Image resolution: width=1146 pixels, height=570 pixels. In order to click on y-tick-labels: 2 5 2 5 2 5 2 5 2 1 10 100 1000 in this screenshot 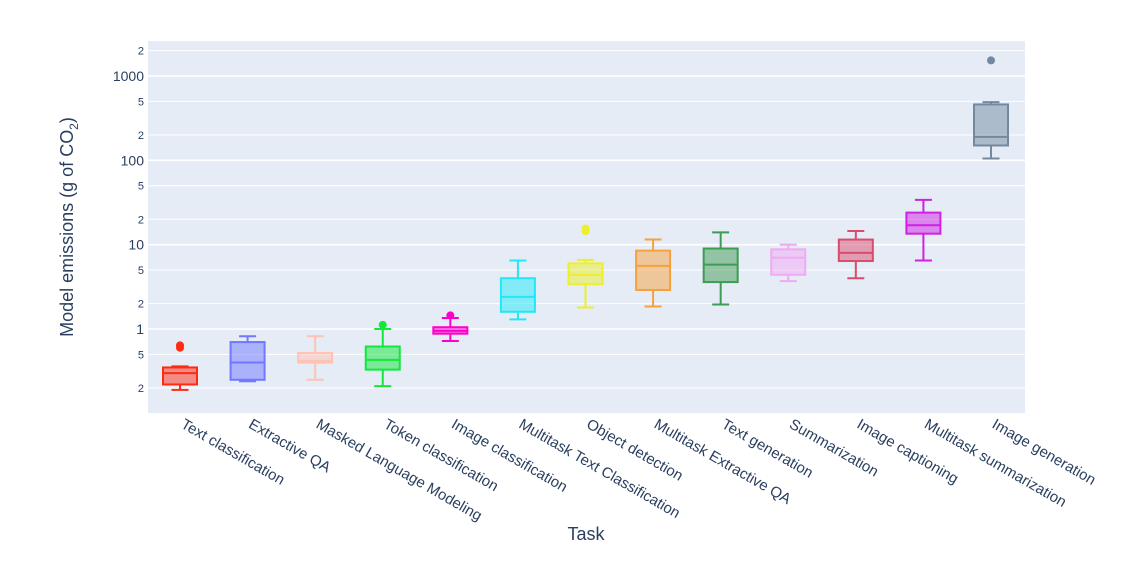, I will do `click(128, 220)`.